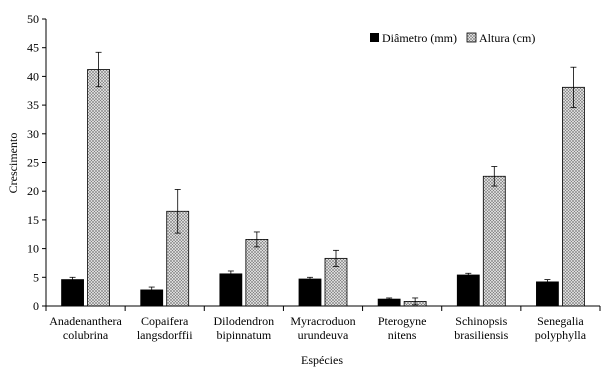 This screenshot has width=603, height=369. Describe the element at coordinates (560, 321) in the screenshot. I see `category-label-line: Senegalia` at that location.